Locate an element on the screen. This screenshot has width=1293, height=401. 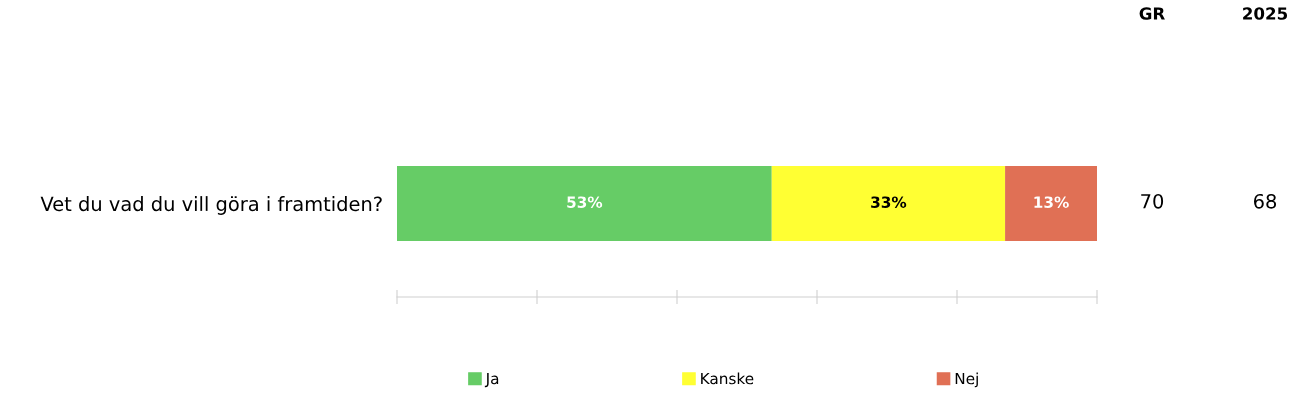
legend-label: Nej is located at coordinates (966, 380).